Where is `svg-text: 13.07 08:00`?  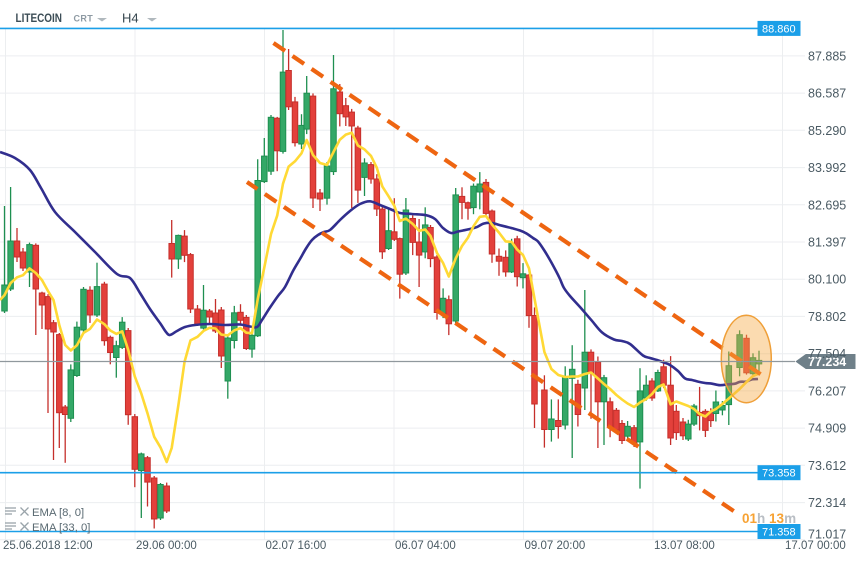 svg-text: 13.07 08:00 is located at coordinates (684, 546).